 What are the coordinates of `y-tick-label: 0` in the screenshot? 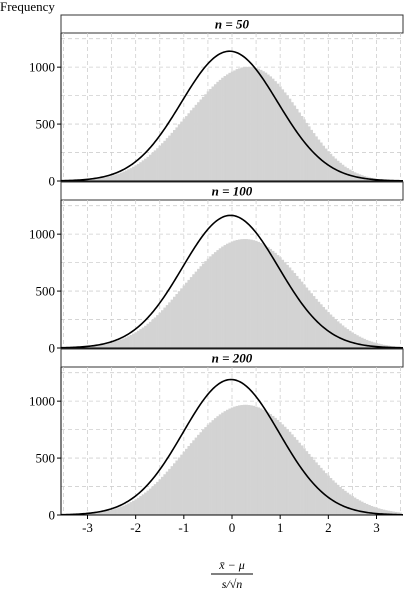 It's located at (52, 181).